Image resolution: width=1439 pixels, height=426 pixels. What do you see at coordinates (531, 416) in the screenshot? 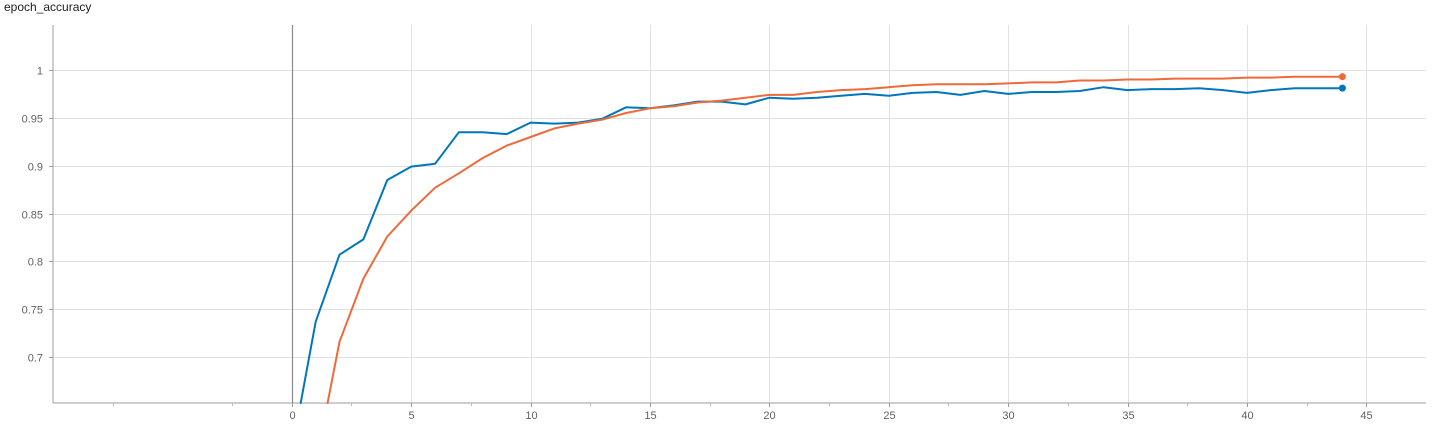
I see `x-tick-label: 10` at bounding box center [531, 416].